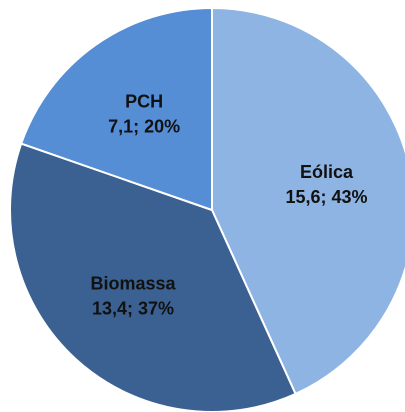 This screenshot has width=405, height=412. What do you see at coordinates (144, 126) in the screenshot?
I see `slice-label-value: 7,1; 20%` at bounding box center [144, 126].